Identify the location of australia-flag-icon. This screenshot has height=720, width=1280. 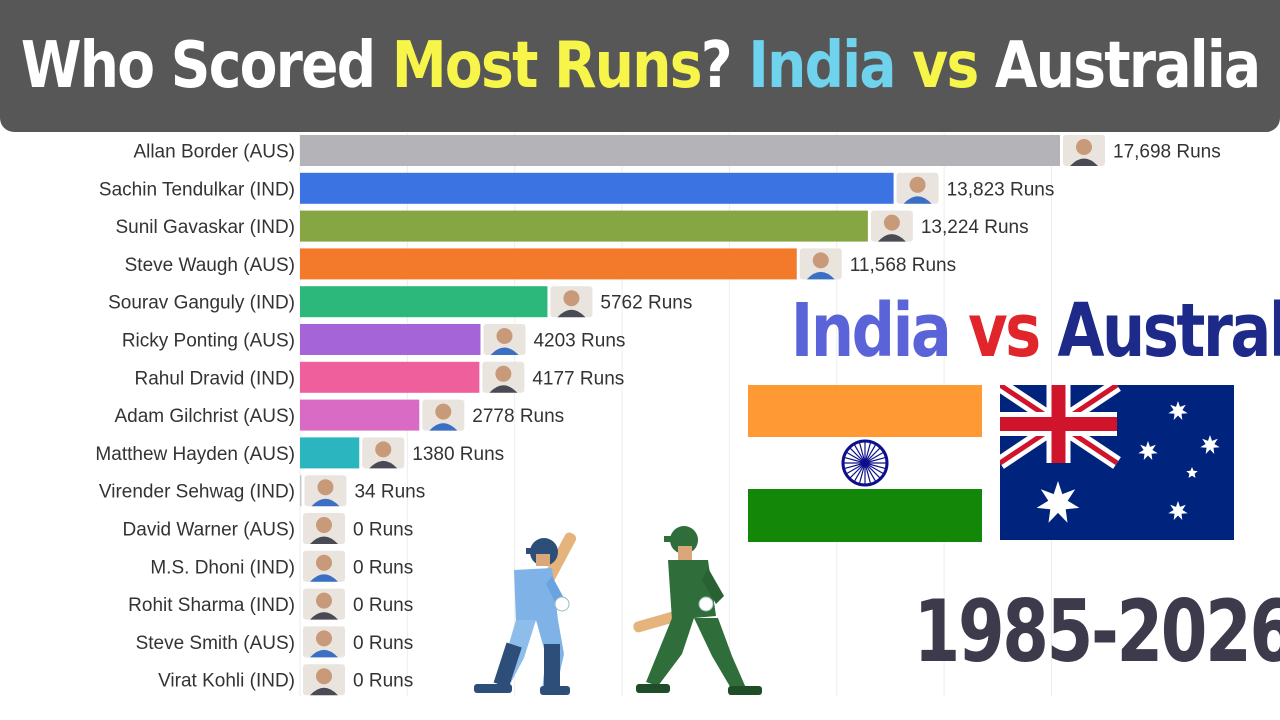
(1117, 462).